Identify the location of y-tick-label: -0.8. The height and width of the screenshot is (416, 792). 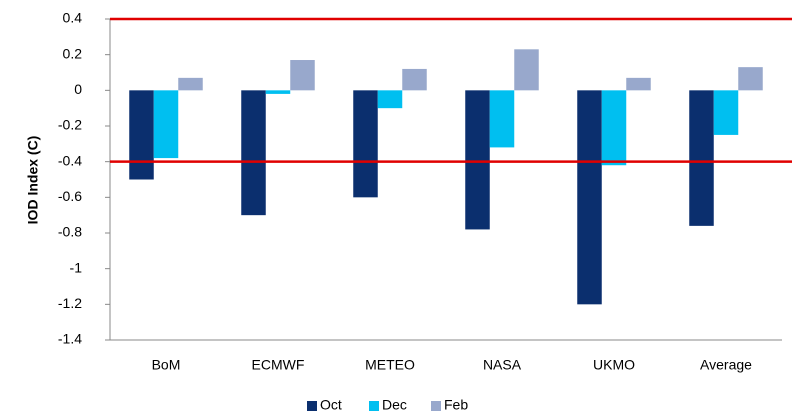
(70, 232).